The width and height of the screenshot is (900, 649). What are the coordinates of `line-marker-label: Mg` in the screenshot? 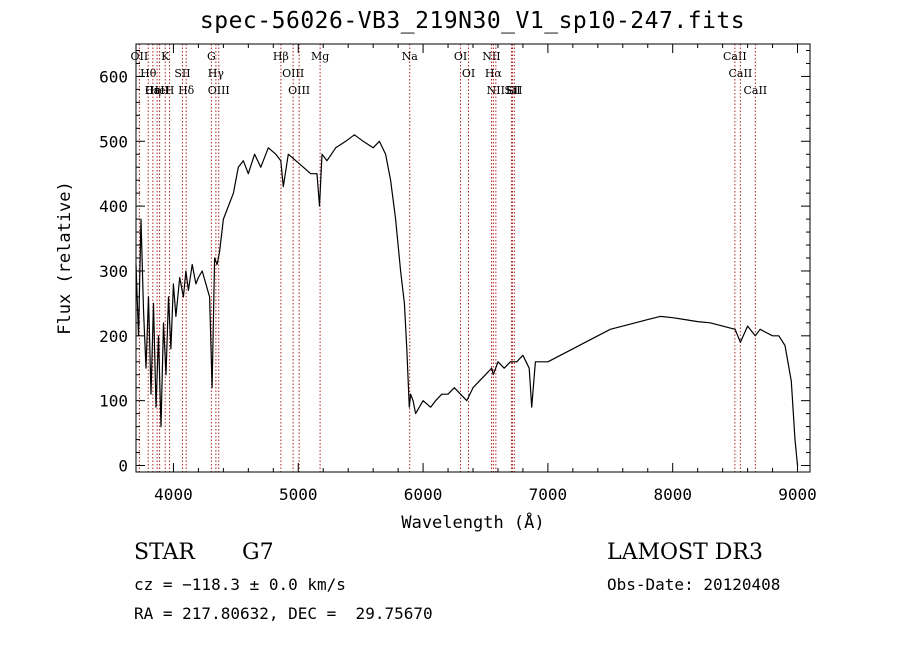 It's located at (320, 56).